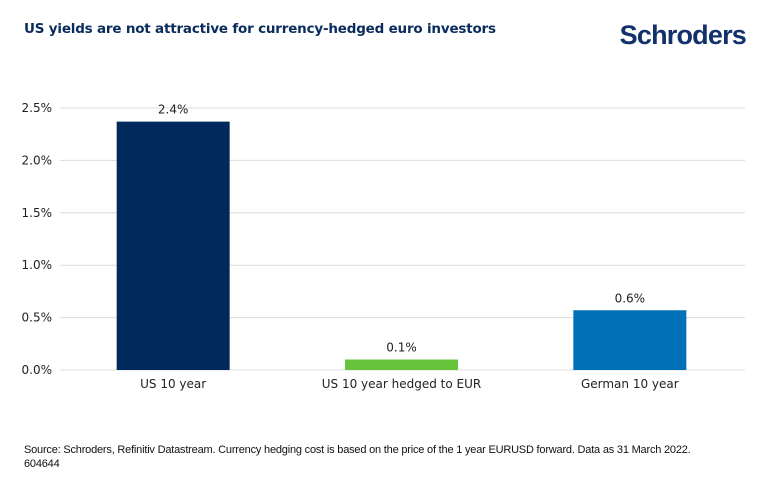 This screenshot has width=770, height=490. I want to click on schroders-logo: Schroders, so click(683, 35).